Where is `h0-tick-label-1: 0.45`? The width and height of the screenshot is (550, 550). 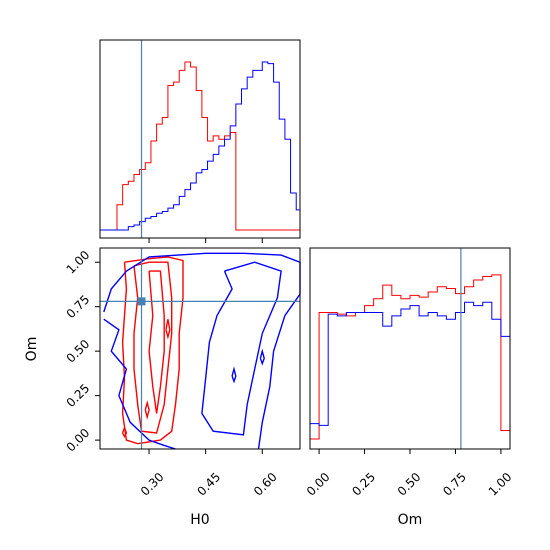
h0-tick-label-1: 0.45 is located at coordinates (208, 484).